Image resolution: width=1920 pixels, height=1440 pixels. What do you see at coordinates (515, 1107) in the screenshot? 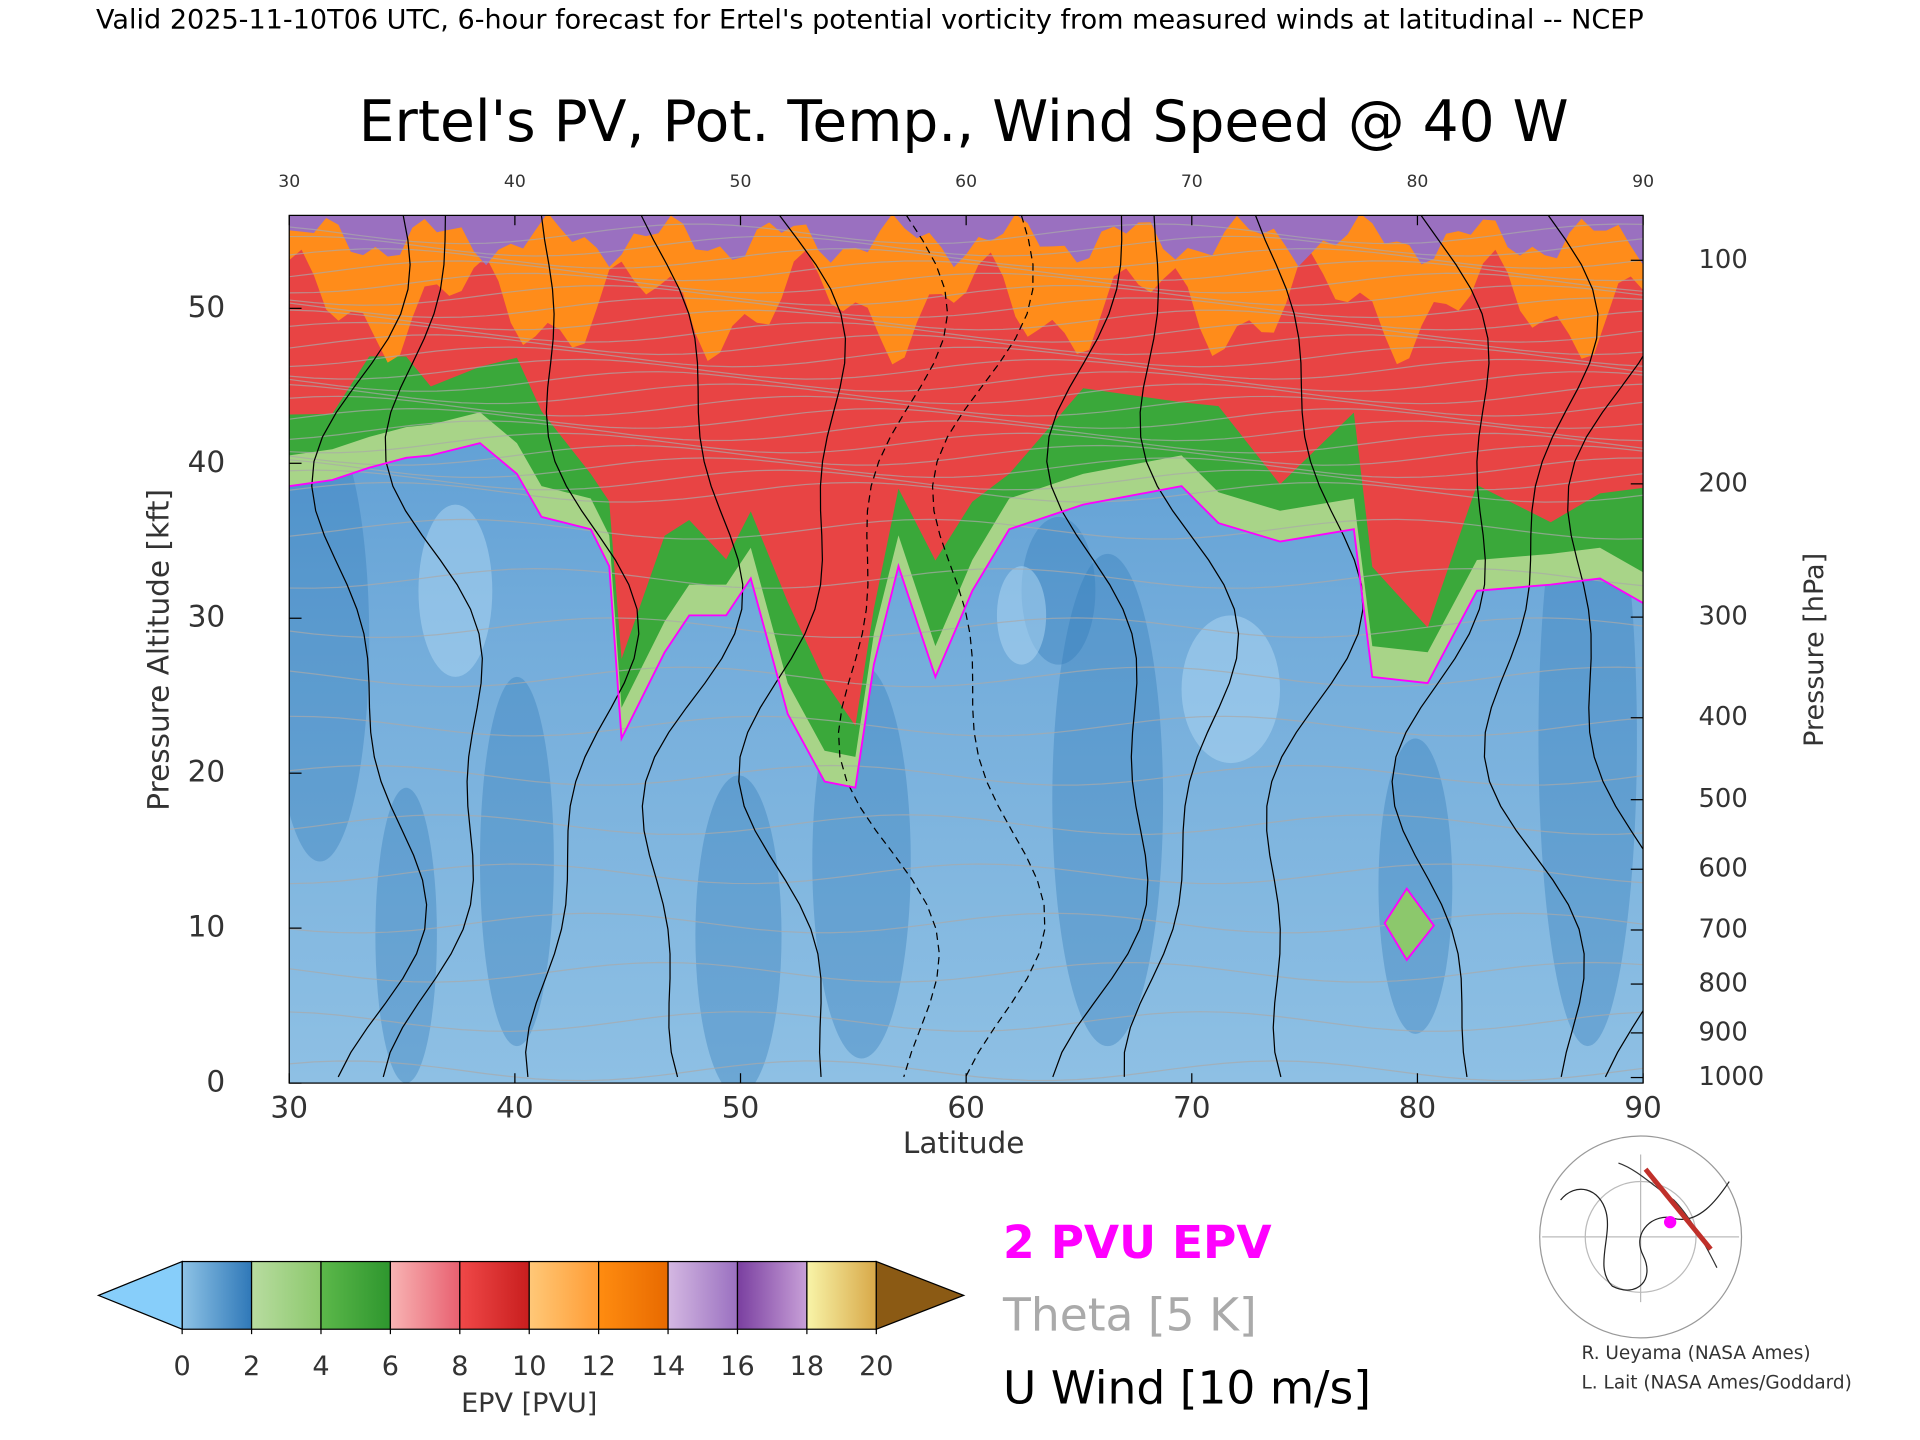
I see `x-tick-label: 40` at bounding box center [515, 1107].